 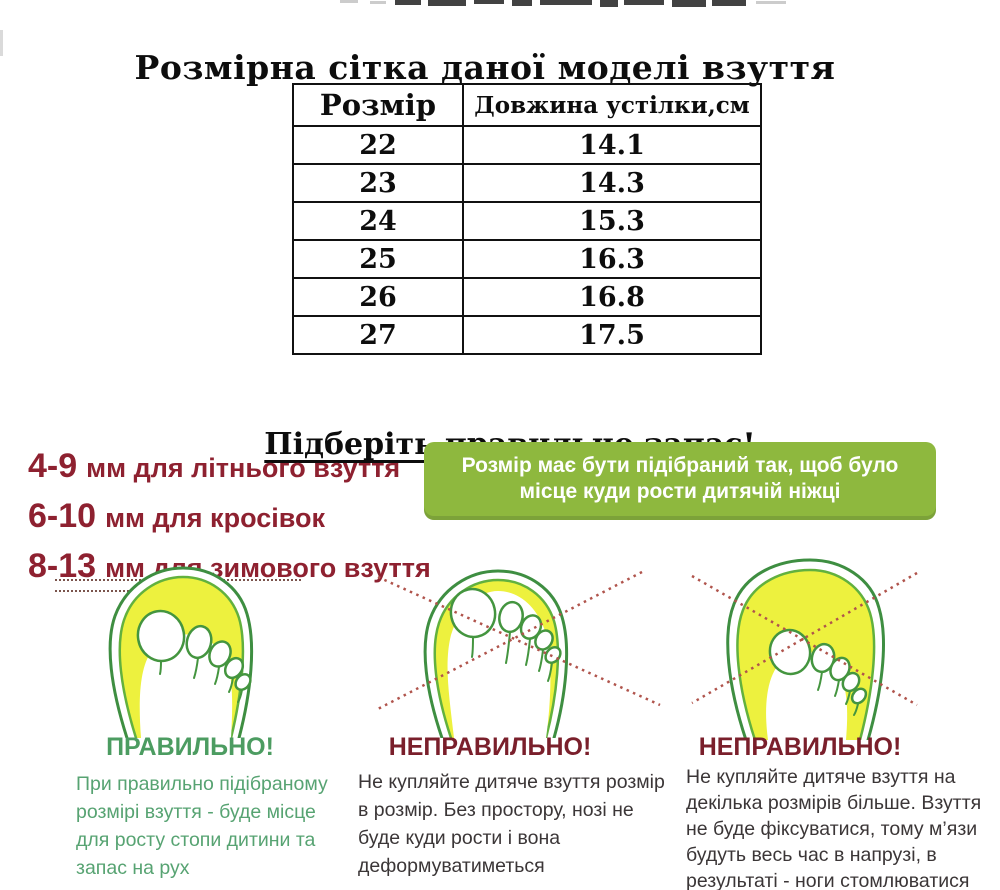 What do you see at coordinates (190, 747) in the screenshot?
I see `verdict-correct: ПРАВИЛЬНО!` at bounding box center [190, 747].